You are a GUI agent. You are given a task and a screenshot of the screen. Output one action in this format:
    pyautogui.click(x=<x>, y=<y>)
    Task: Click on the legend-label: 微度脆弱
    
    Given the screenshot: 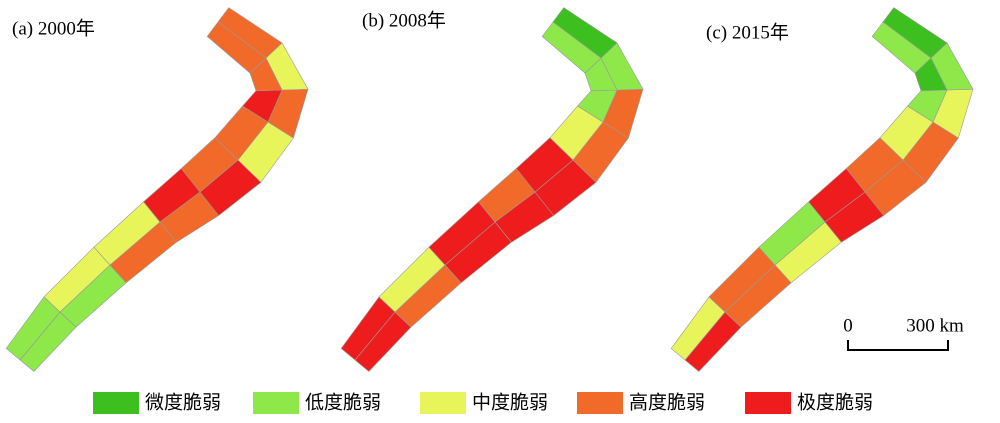 What is the action you would take?
    pyautogui.click(x=183, y=402)
    